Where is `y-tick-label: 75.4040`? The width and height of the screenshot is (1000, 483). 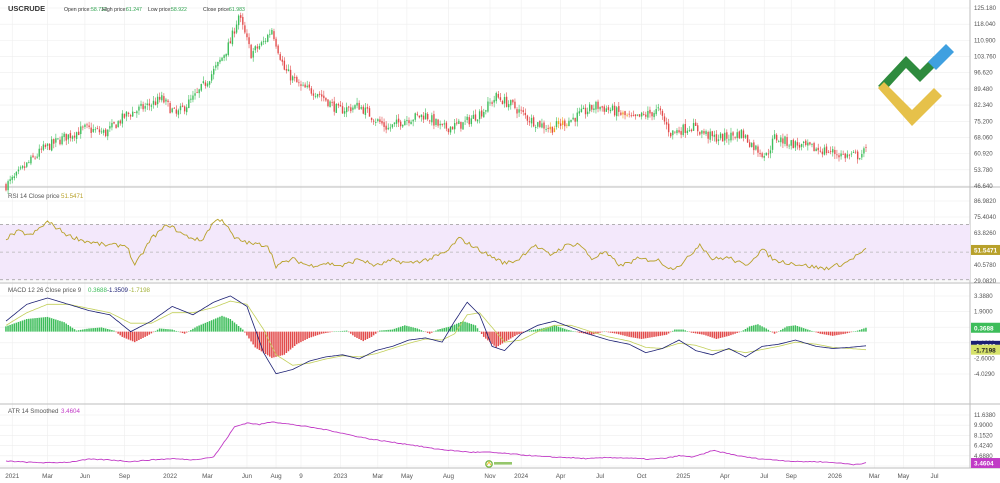
y-tick-label: 75.4040 is located at coordinates (985, 217).